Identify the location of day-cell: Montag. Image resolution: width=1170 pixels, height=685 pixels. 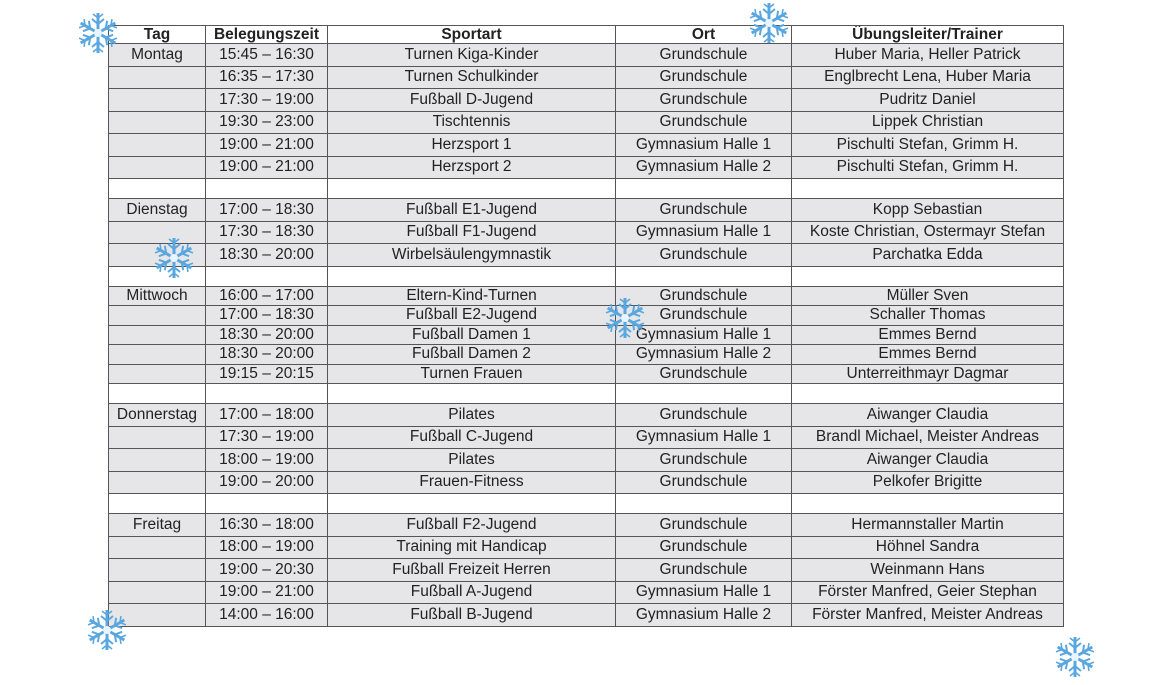
(157, 55).